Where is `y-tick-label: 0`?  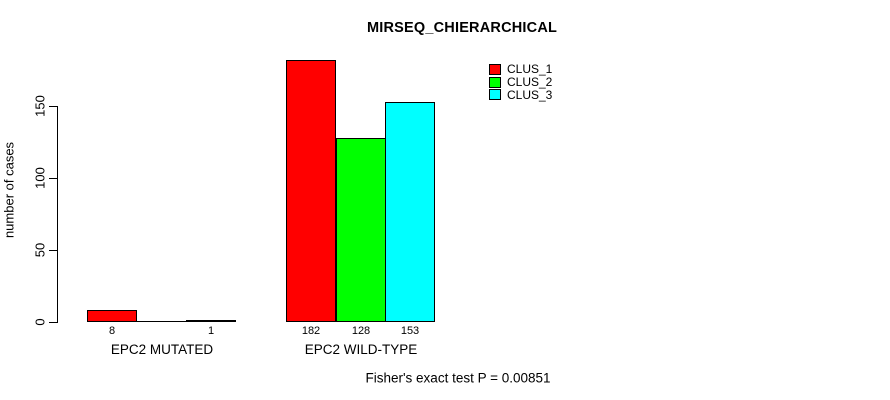 y-tick-label: 0 is located at coordinates (40, 322).